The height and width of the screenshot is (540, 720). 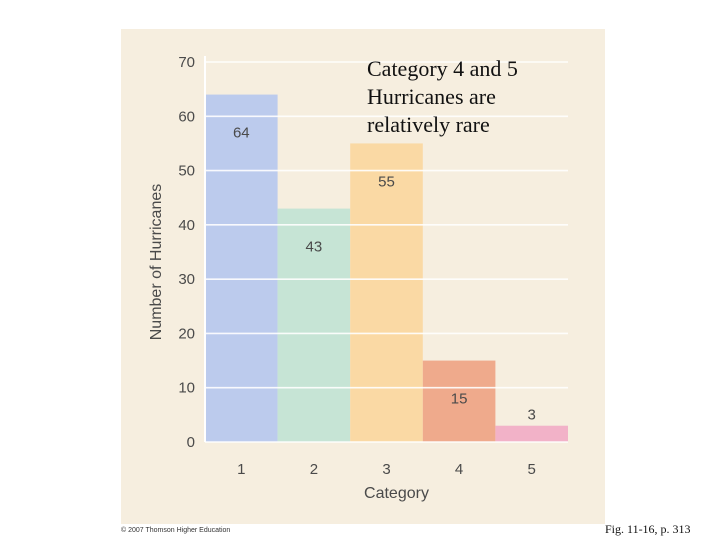 What do you see at coordinates (186, 116) in the screenshot?
I see `y-tick-label-60: 60` at bounding box center [186, 116].